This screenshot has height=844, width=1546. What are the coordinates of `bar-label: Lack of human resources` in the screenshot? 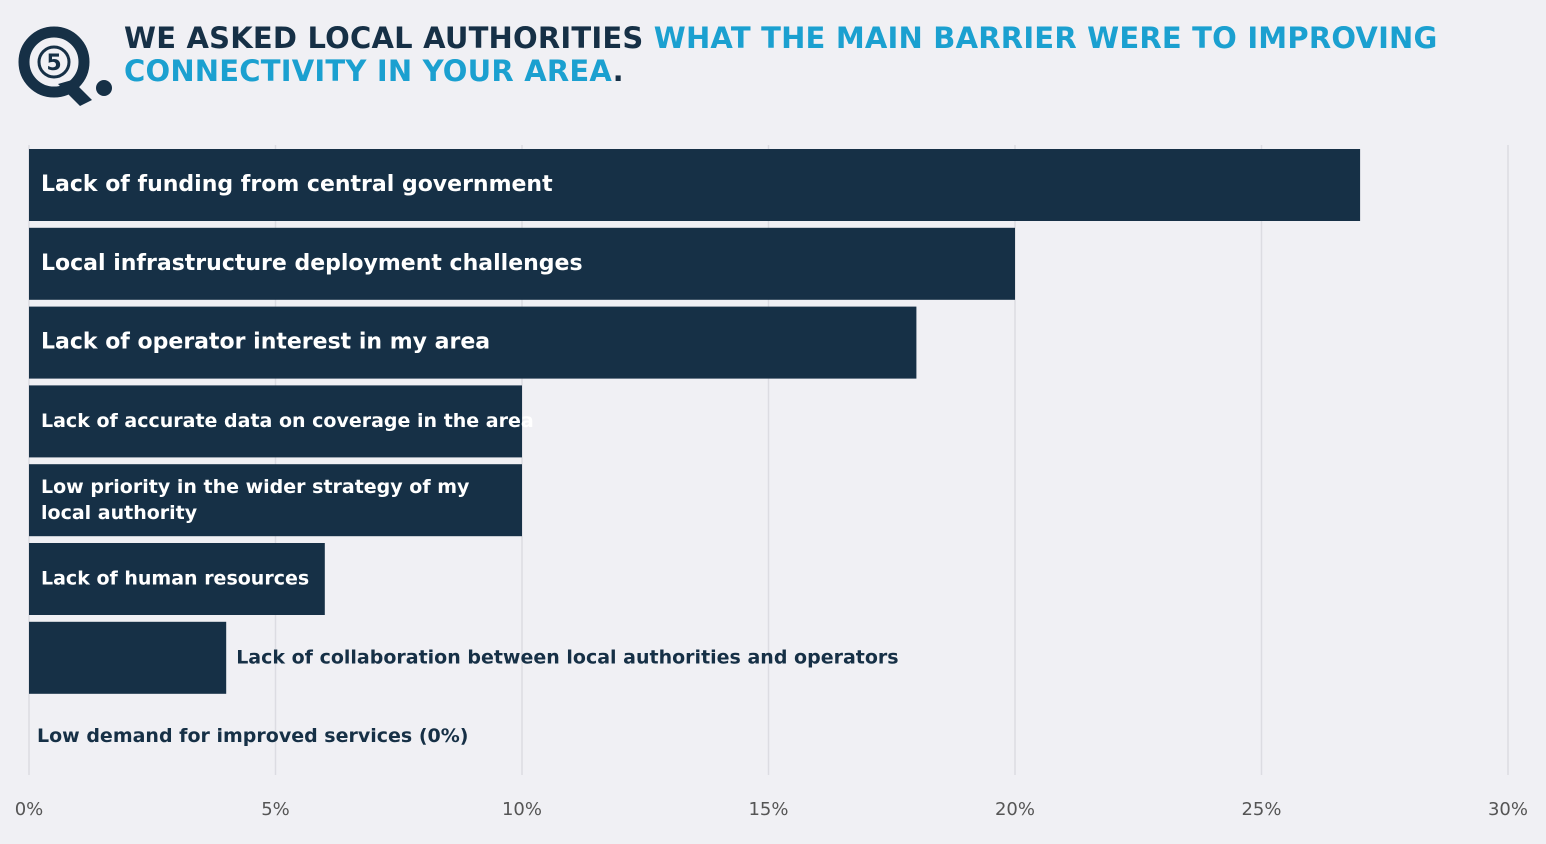 It's located at (175, 579).